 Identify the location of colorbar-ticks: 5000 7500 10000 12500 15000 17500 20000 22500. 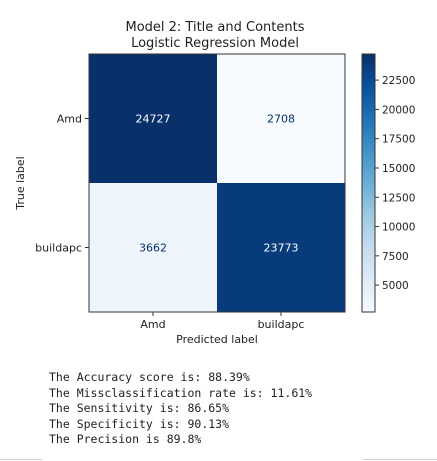
(395, 183).